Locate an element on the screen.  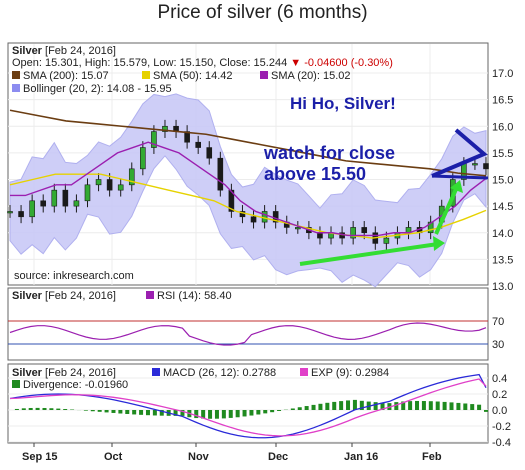
exp-legend: EXP (9): 0.2984 is located at coordinates (344, 373).